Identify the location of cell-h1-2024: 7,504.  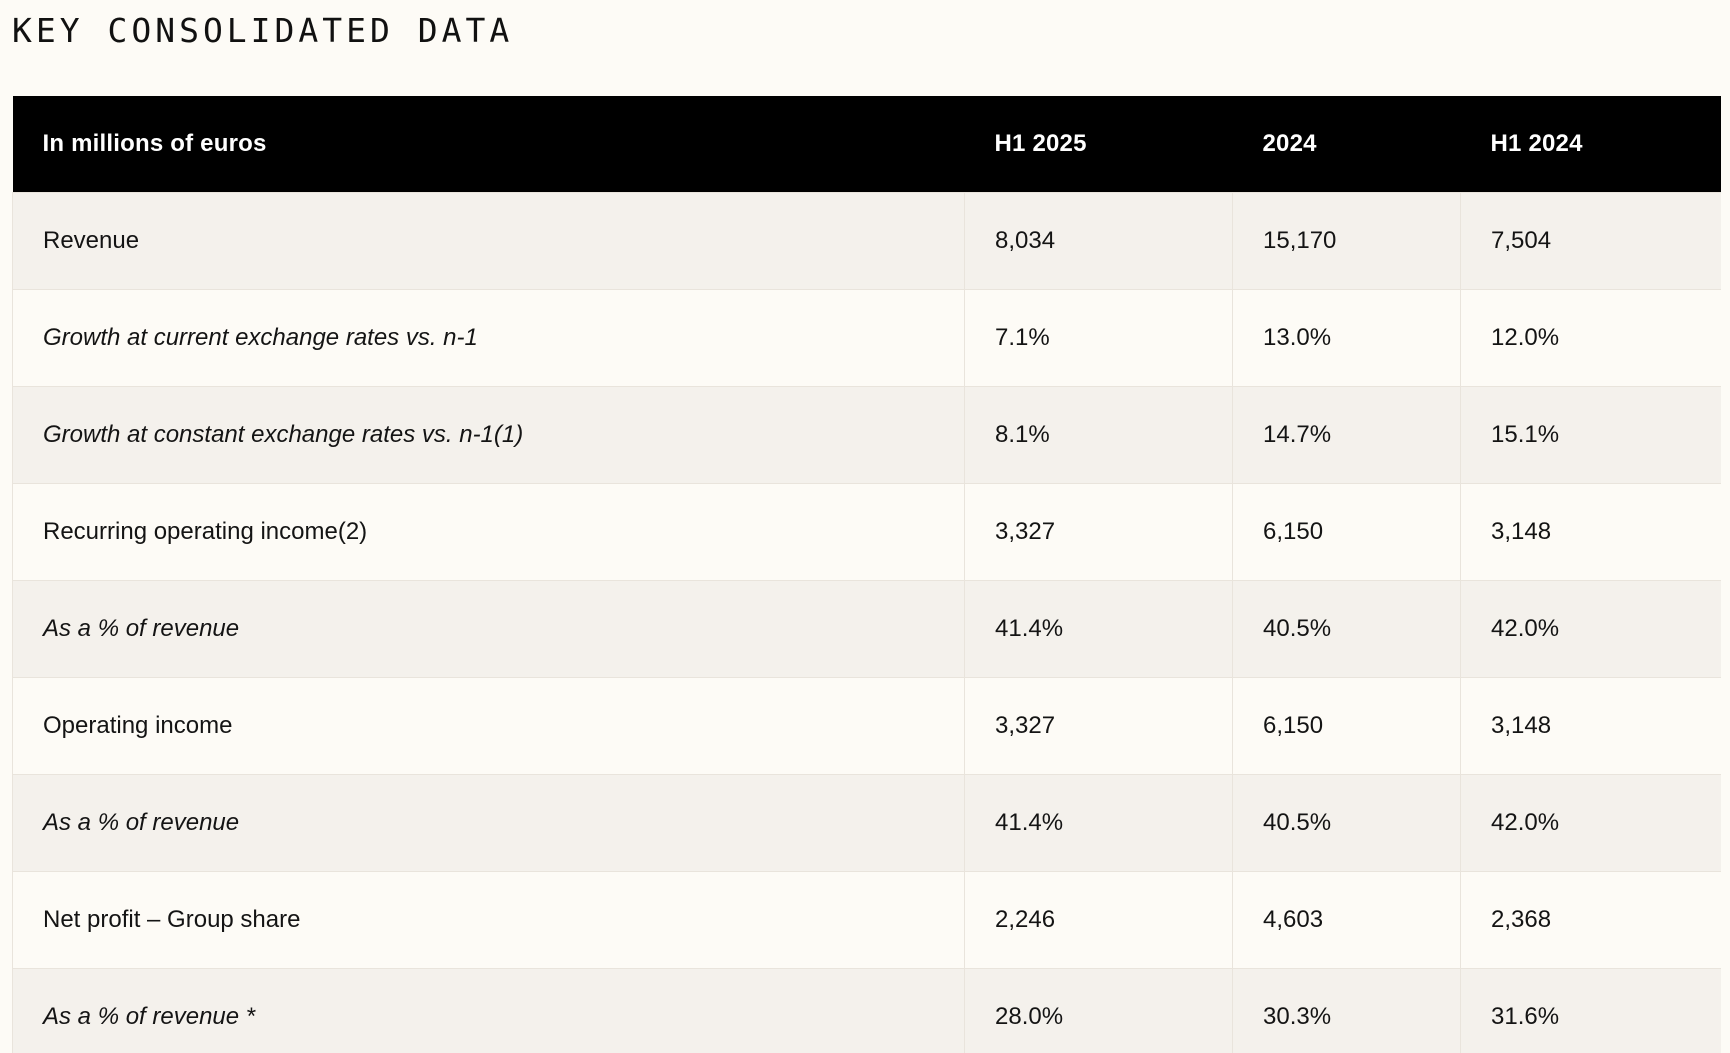
(1590, 240).